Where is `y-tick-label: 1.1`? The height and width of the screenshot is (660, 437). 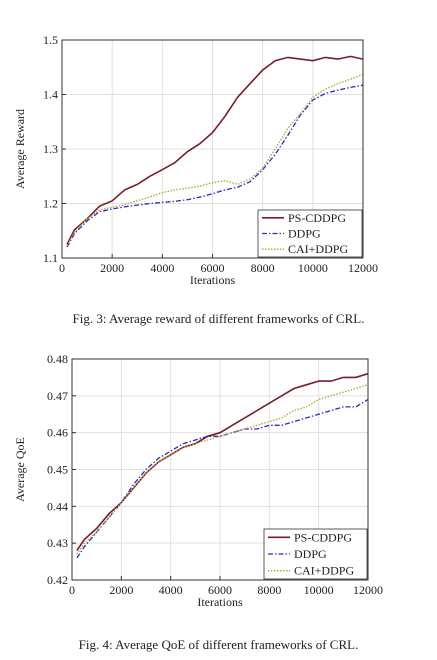
y-tick-label: 1.1 is located at coordinates (50, 258).